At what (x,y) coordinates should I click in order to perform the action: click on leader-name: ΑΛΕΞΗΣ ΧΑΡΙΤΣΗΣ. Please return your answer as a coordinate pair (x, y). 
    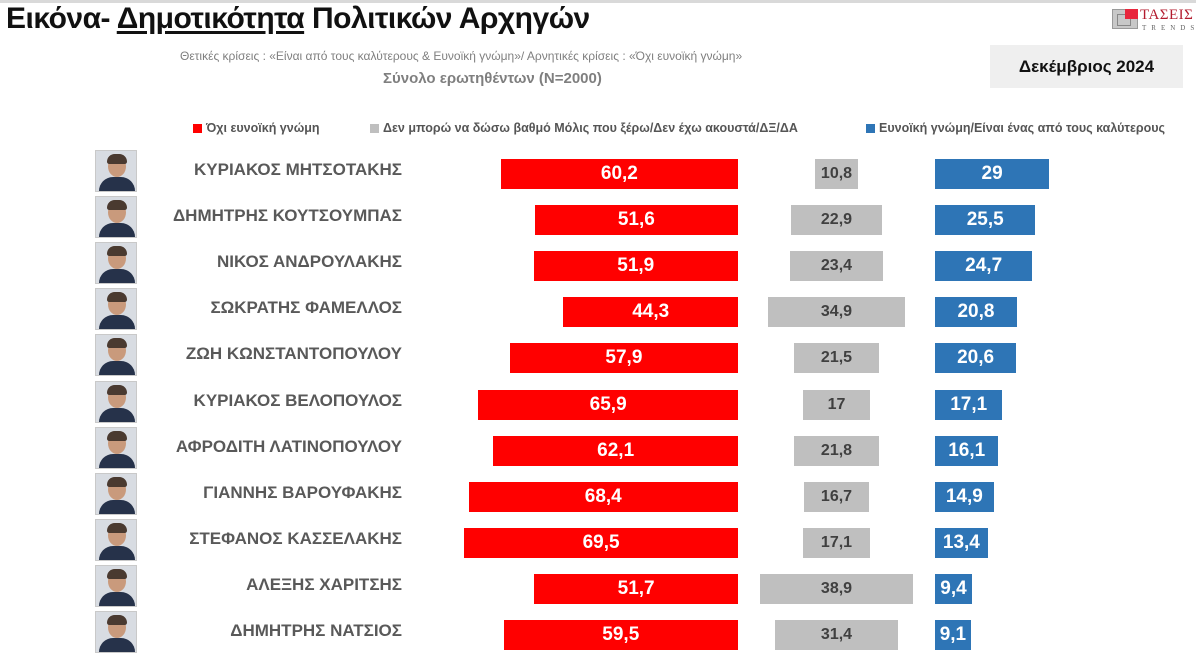
    Looking at the image, I should click on (324, 584).